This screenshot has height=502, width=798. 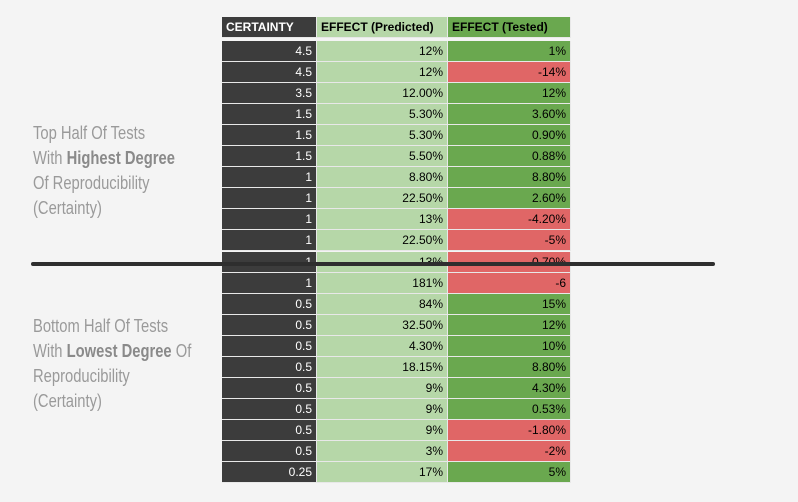 I want to click on label-line: With Highest Degree, so click(x=104, y=158).